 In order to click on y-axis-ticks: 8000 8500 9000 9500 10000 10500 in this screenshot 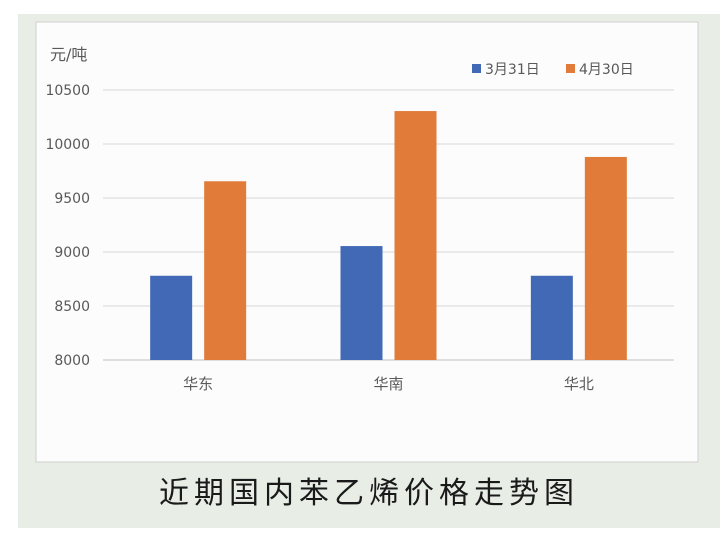, I will do `click(67, 226)`.